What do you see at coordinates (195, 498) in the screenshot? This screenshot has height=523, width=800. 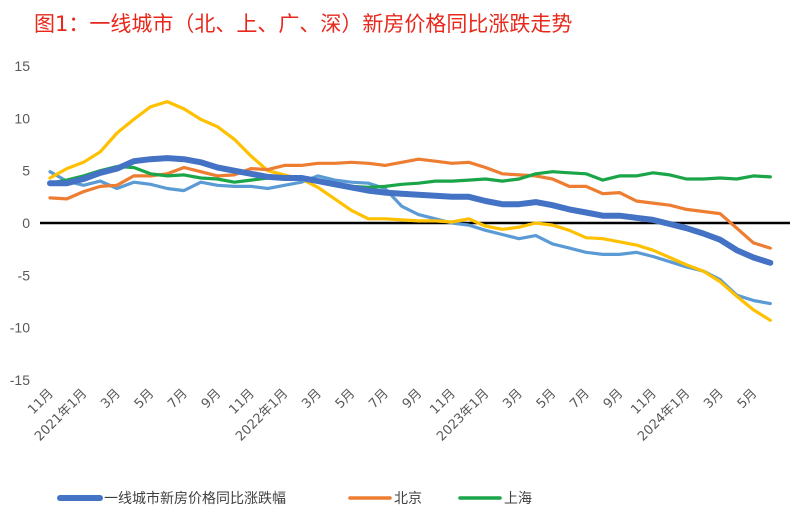 I see `legend-label-composite: 一线城市新房价格同比涨跌幅` at bounding box center [195, 498].